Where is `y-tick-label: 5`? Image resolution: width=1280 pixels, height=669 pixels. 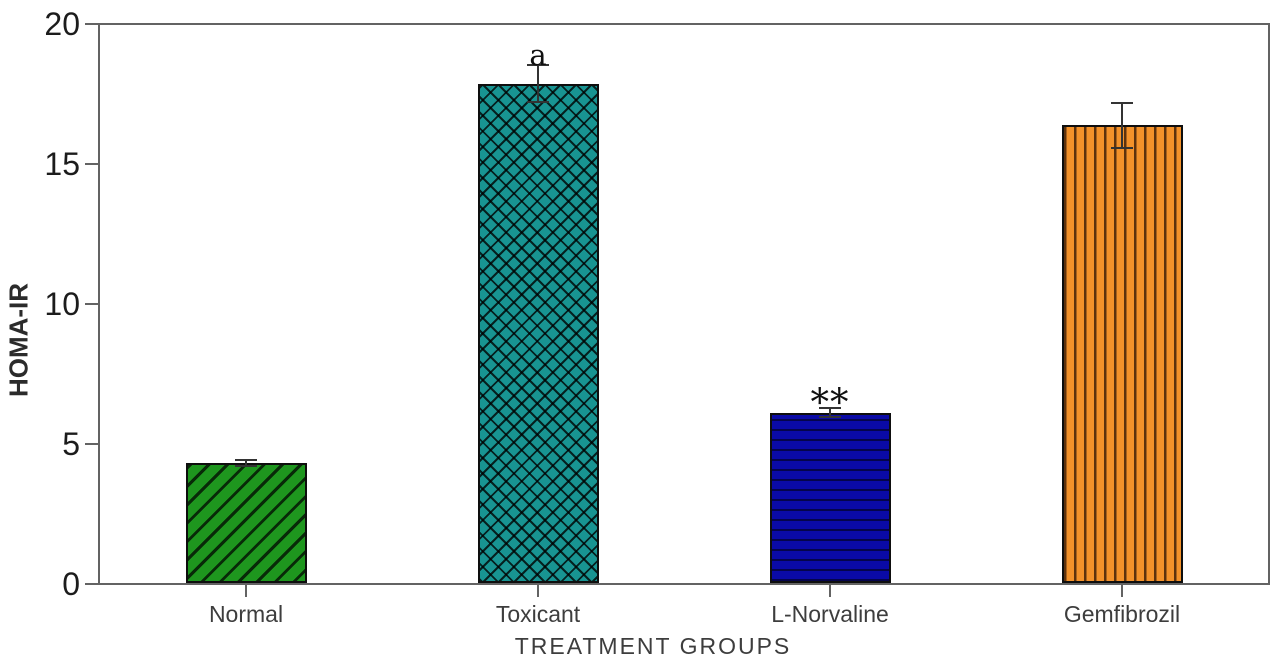 y-tick-label: 5 is located at coordinates (71, 444).